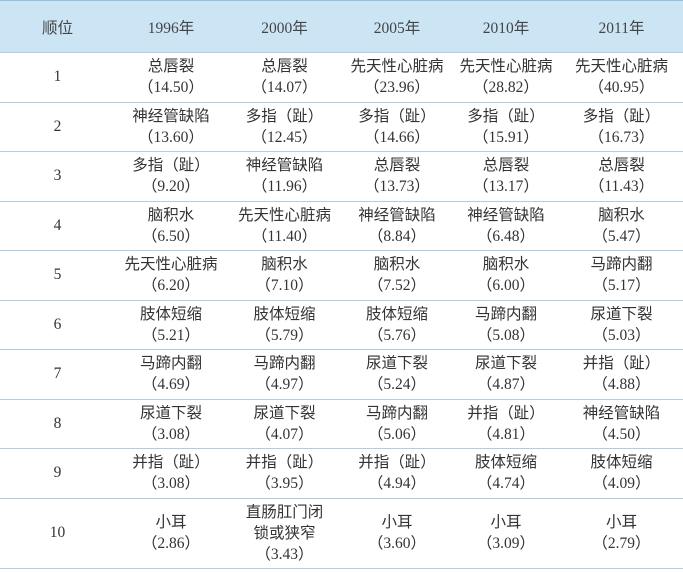 Image resolution: width=683 pixels, height=572 pixels. Describe the element at coordinates (506, 543) in the screenshot. I see `rate-value: （3.09）` at that location.